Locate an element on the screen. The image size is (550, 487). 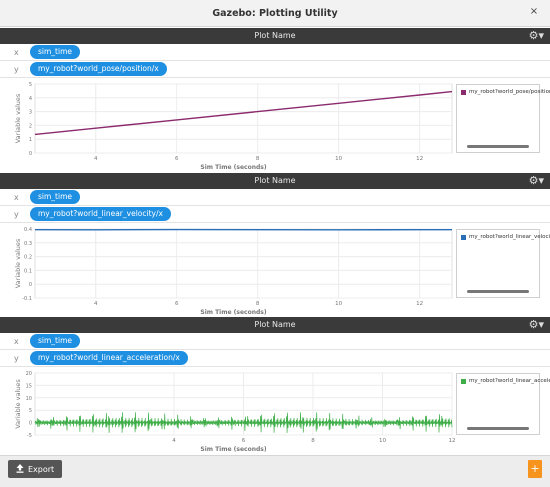
legend: my_robot?world_linear_velocity/x is located at coordinates (498, 263).